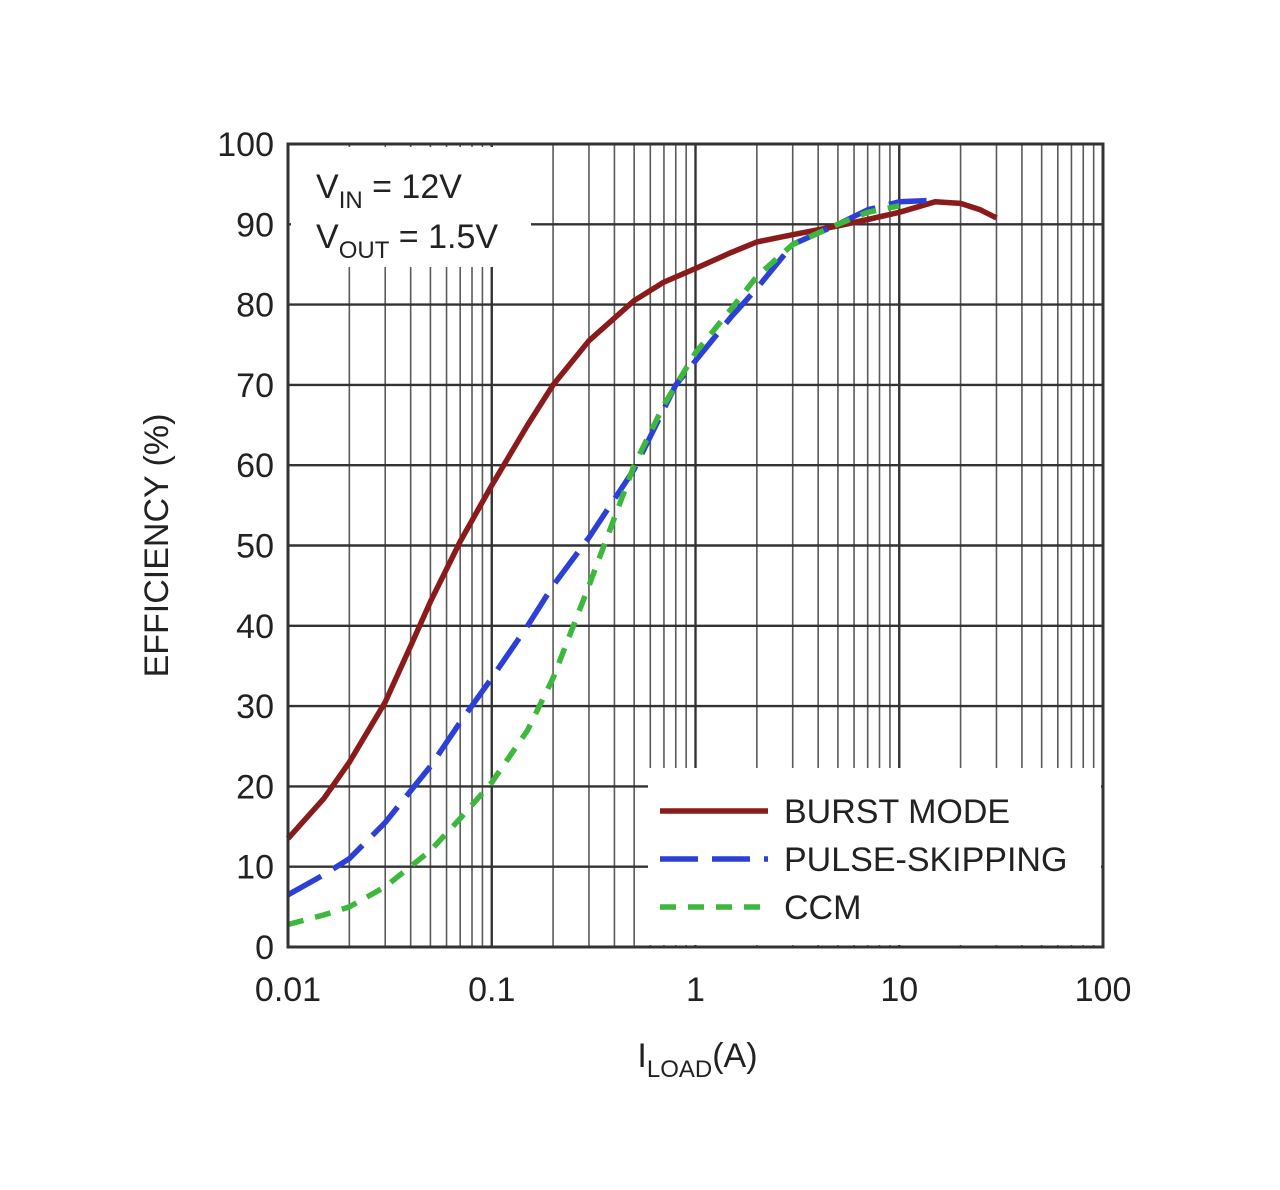 This screenshot has width=1280, height=1190. I want to click on legend-label: CCM, so click(822, 908).